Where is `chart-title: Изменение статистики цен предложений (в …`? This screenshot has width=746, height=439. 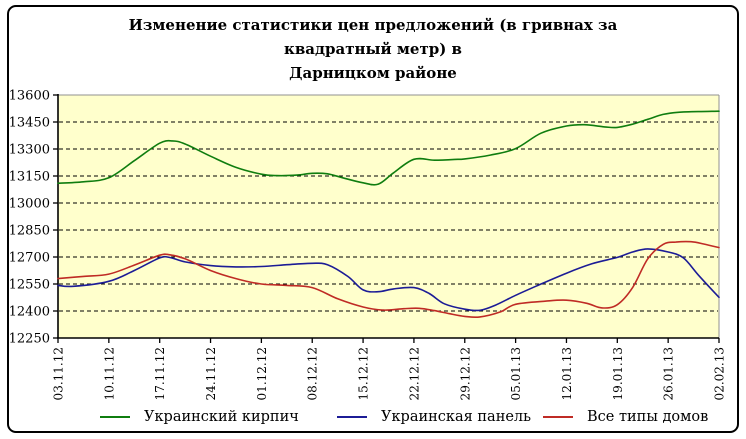
chart-title: Изменение статистики цен предложений (в … is located at coordinates (373, 49).